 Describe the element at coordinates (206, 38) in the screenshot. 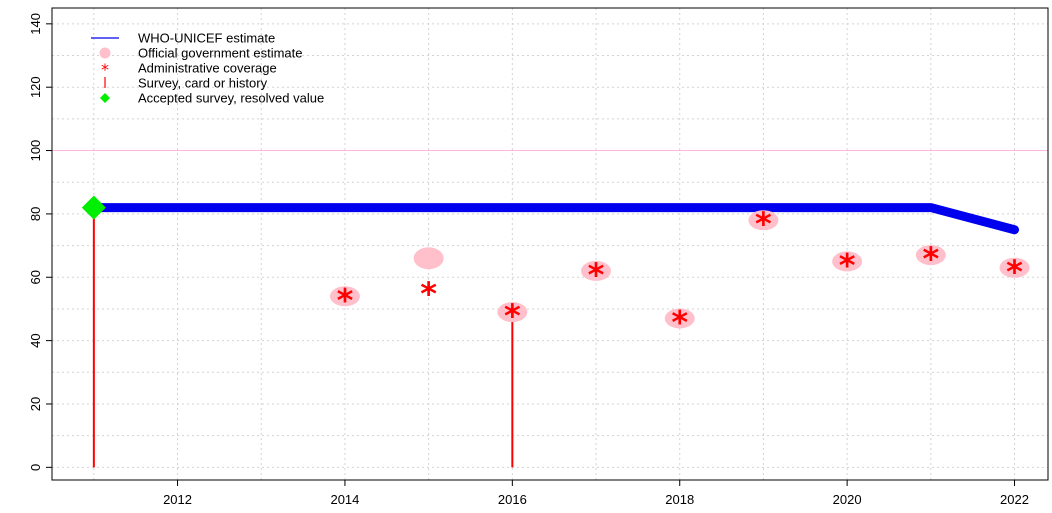

I see `legend-label: WHO-UNICEF estimate` at that location.